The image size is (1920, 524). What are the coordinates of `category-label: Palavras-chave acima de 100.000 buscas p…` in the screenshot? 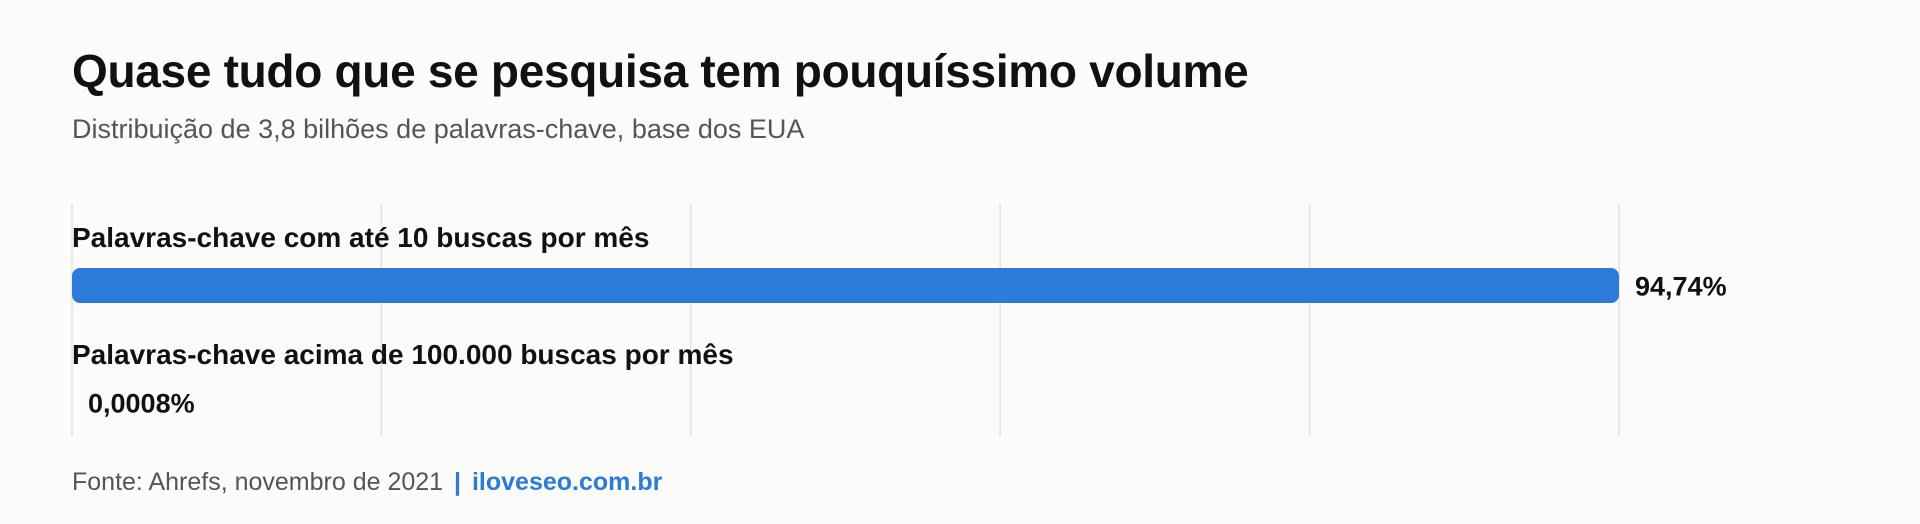 It's located at (403, 354).